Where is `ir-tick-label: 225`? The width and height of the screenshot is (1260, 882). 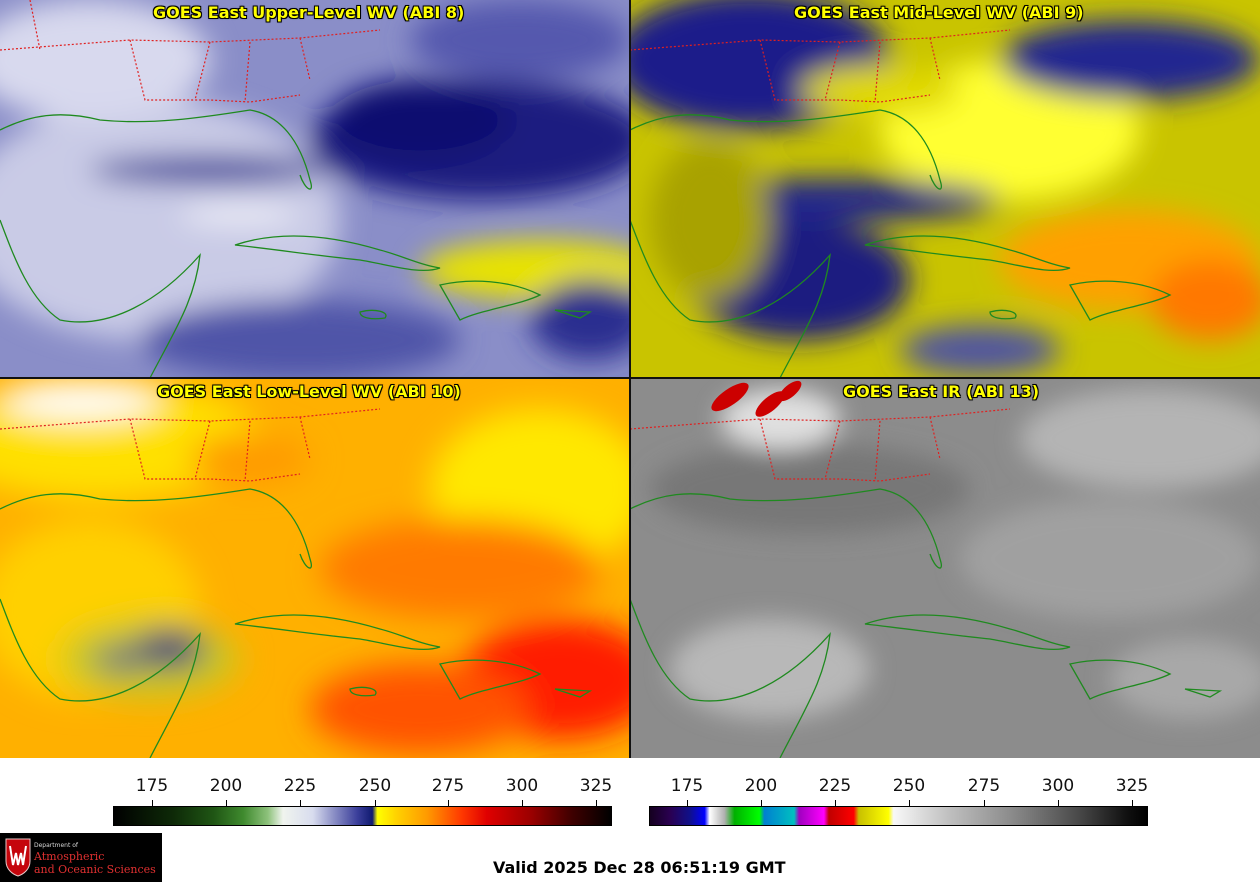
ir-tick-label: 225 is located at coordinates (835, 786).